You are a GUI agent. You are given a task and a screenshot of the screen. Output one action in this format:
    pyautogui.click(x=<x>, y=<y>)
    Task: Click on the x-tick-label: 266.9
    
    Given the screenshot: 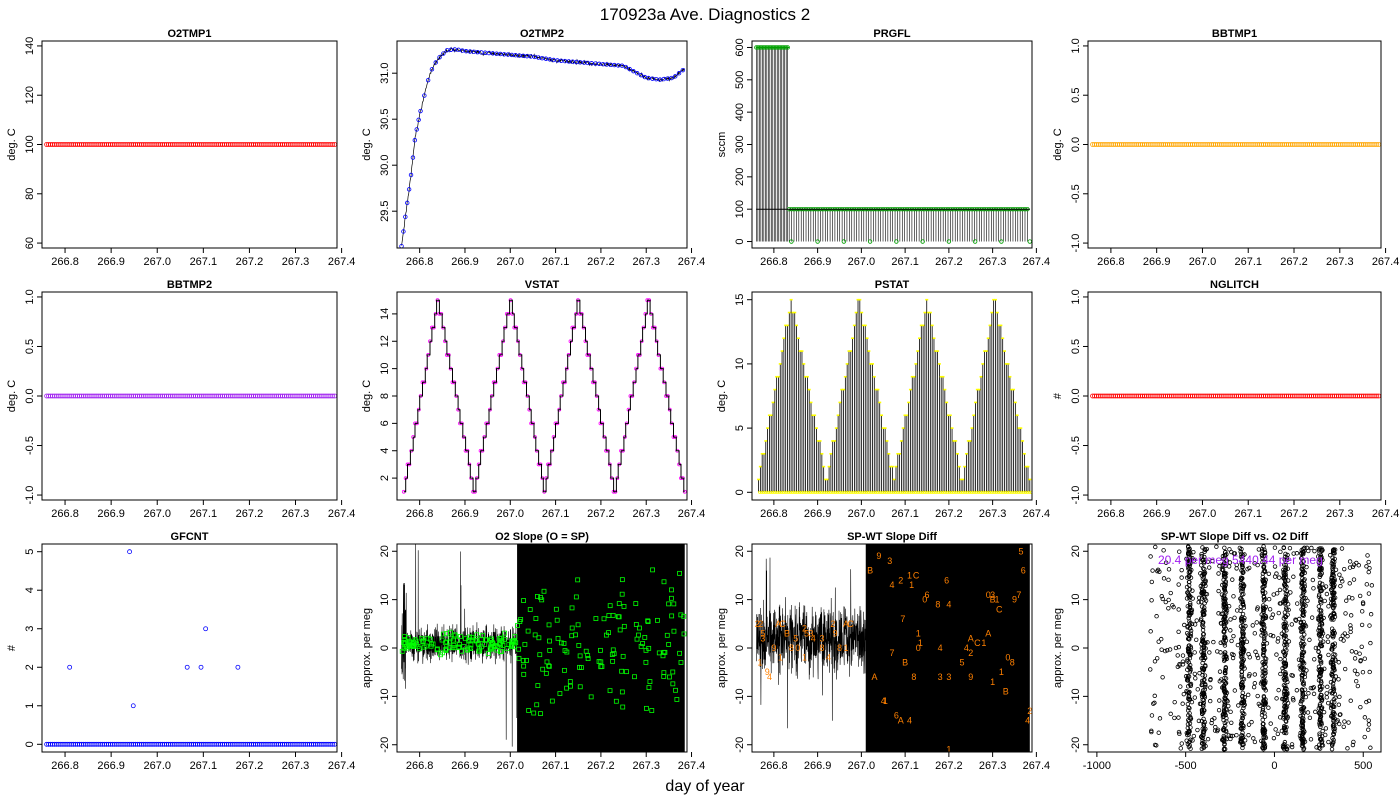 What is the action you would take?
    pyautogui.click(x=465, y=262)
    